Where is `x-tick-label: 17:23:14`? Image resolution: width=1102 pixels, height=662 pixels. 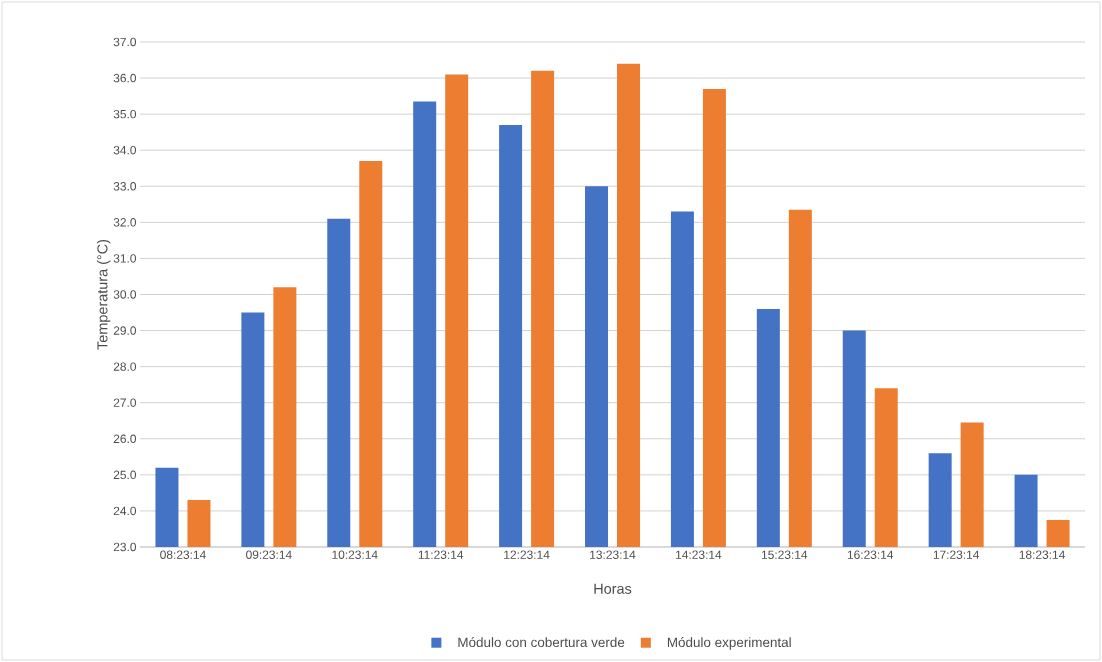 x-tick-label: 17:23:14 is located at coordinates (956, 554).